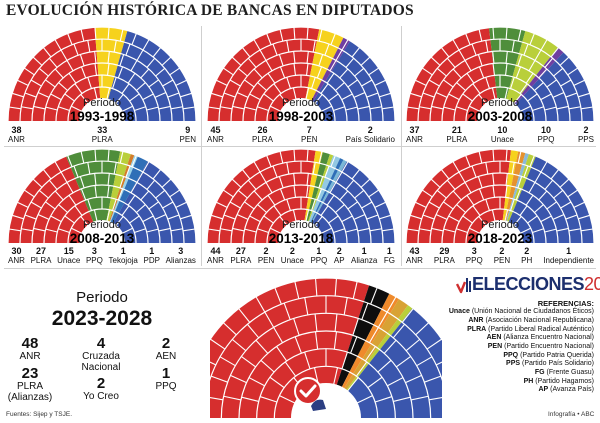 This screenshot has height=423, width=600. I want to click on party-block-plra, so click(554, 86).